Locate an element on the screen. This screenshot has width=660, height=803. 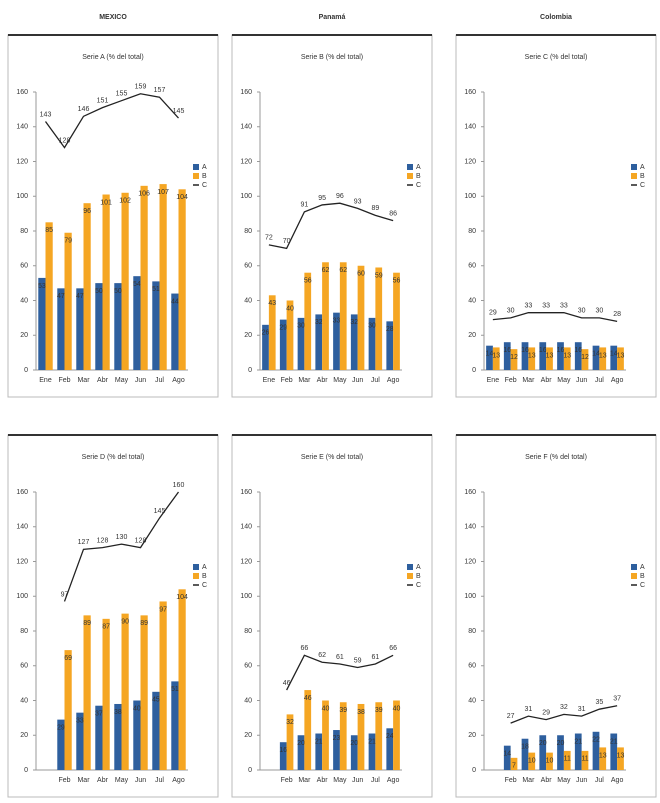
chart-title: Serie B (% del total) is located at coordinates (332, 57).